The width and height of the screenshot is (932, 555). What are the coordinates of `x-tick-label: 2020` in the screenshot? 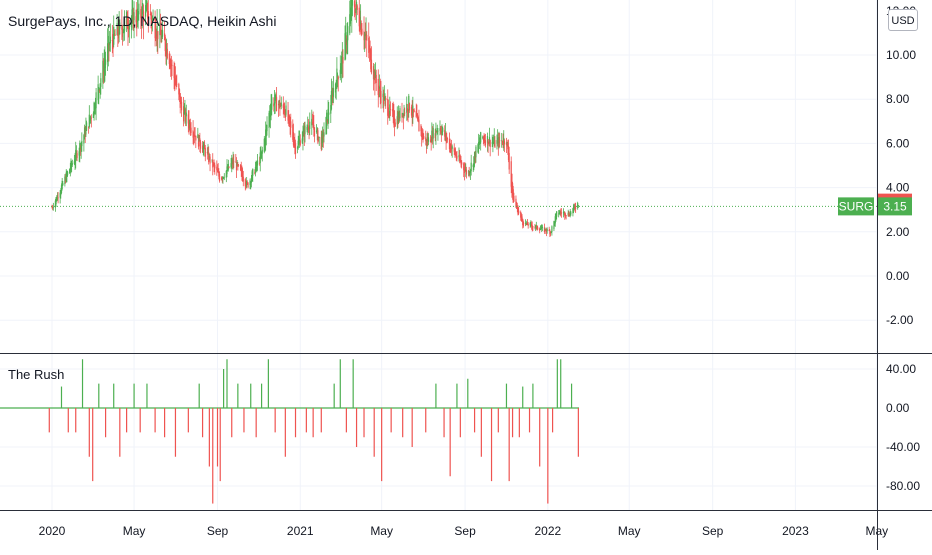 It's located at (52, 531).